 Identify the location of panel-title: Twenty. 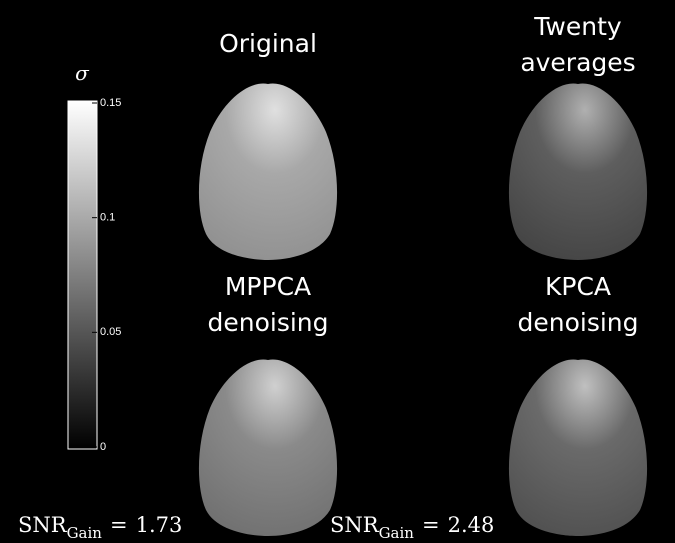
(577, 26).